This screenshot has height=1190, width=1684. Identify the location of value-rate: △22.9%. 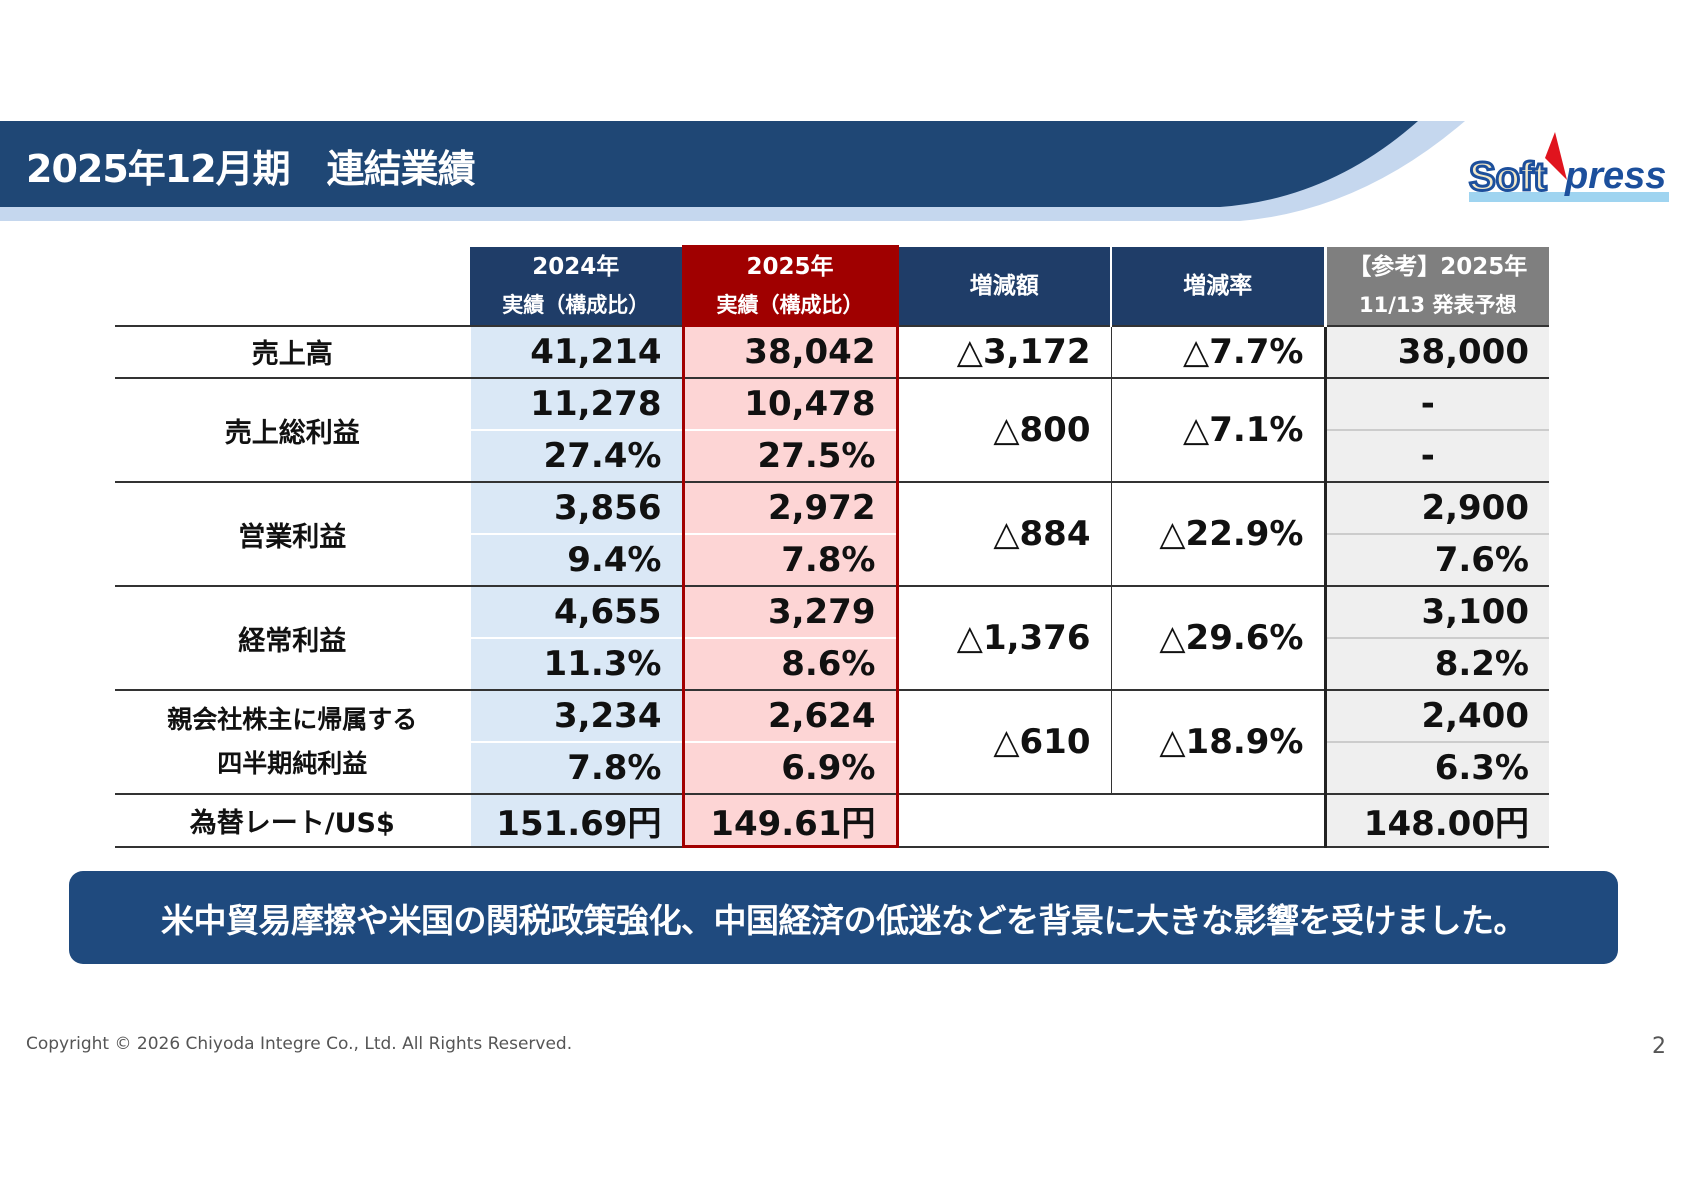
(1217, 533).